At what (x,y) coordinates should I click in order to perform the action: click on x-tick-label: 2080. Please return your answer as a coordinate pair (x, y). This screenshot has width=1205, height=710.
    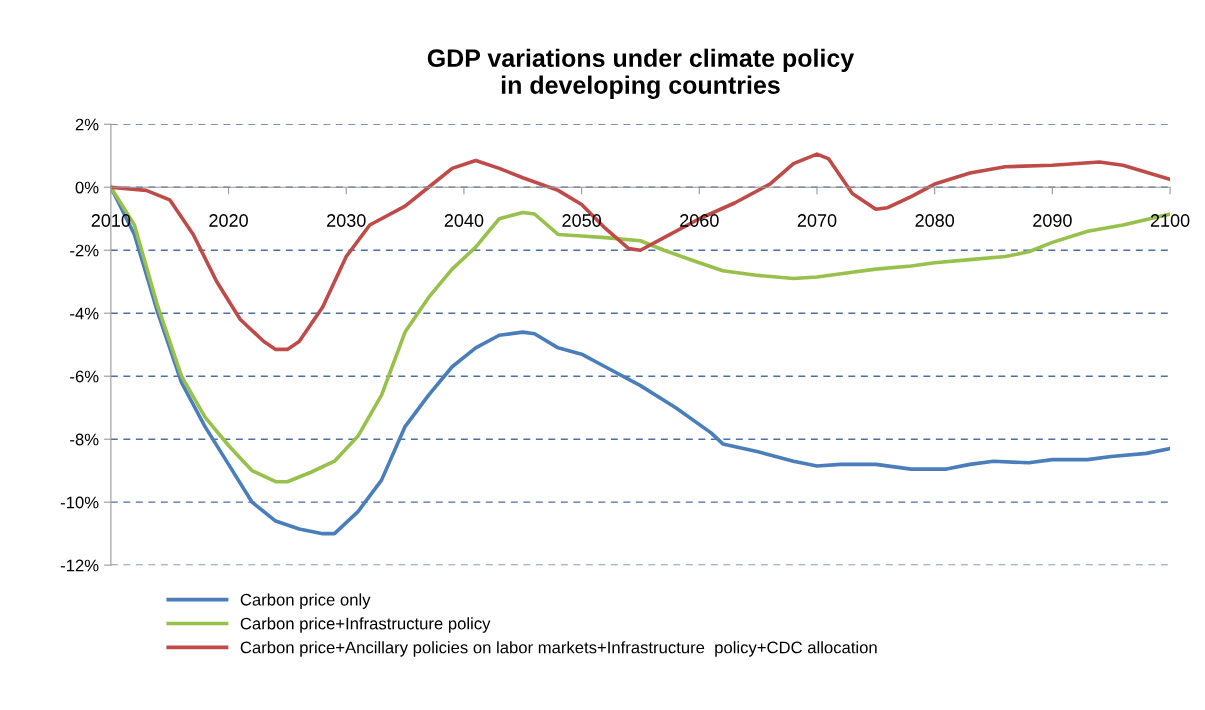
    Looking at the image, I should click on (935, 220).